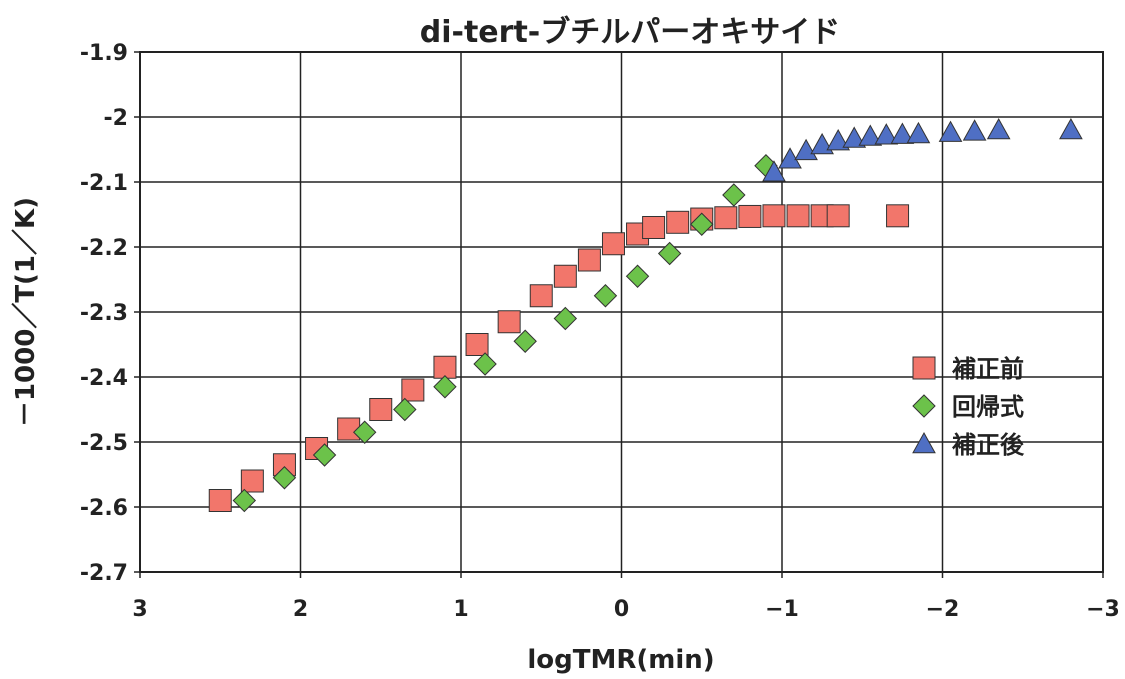  I want to click on legend-marker-triangle, so click(924, 442).